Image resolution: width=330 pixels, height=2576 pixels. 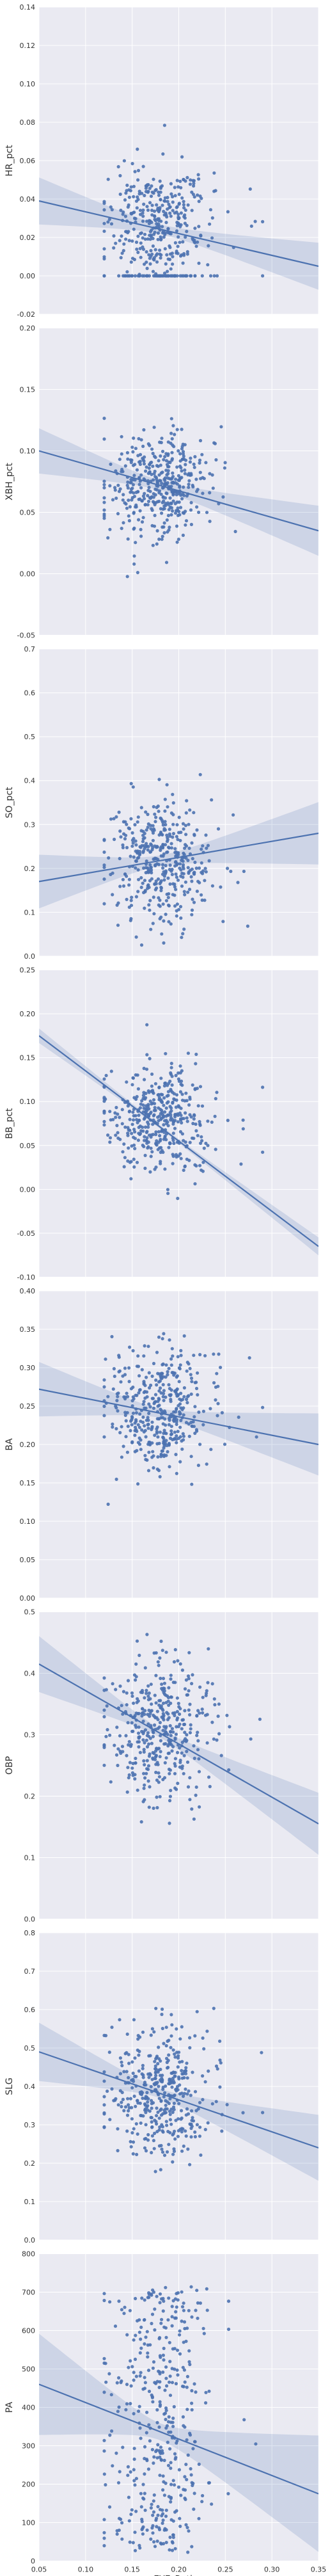 What do you see at coordinates (132, 2570) in the screenshot?
I see `x-tick-label: 0.15` at bounding box center [132, 2570].